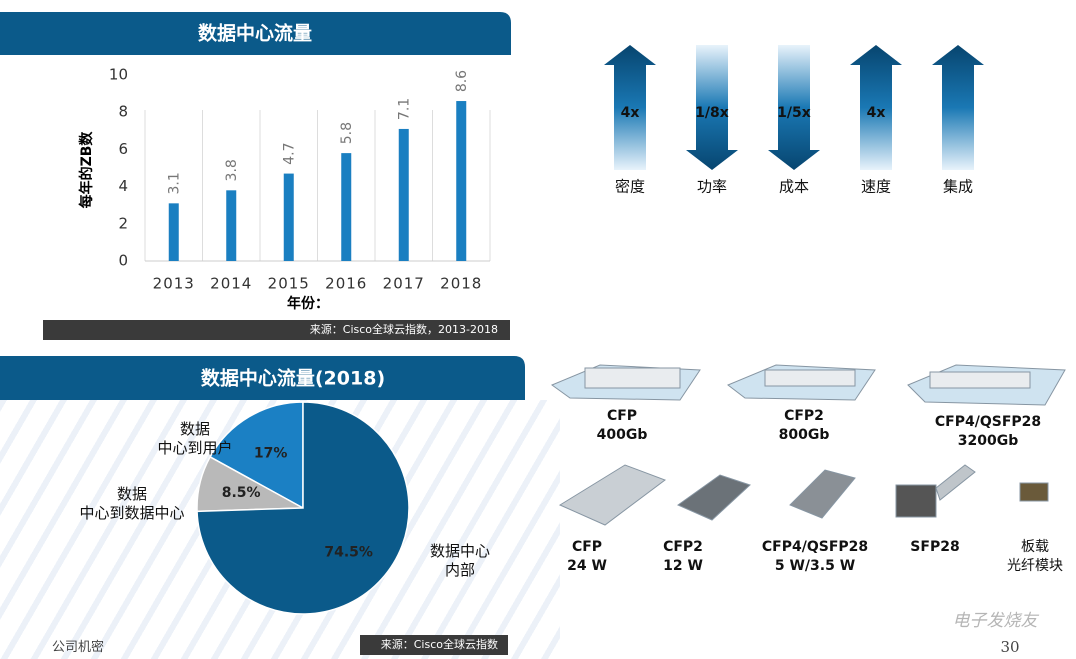 This screenshot has height=659, width=1076. Describe the element at coordinates (271, 453) in the screenshot. I see `value-label: 17%` at that location.